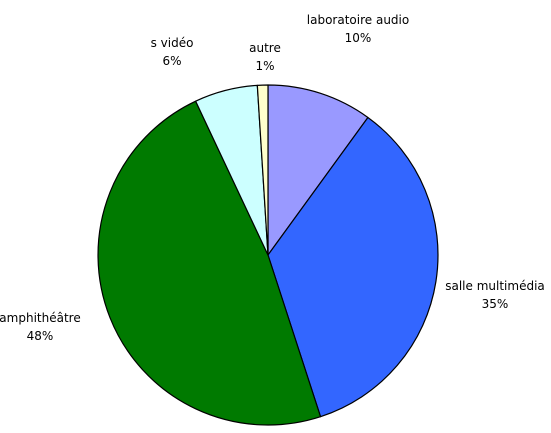 Image resolution: width=551 pixels, height=433 pixels. What do you see at coordinates (172, 43) in the screenshot?
I see `slice-label-3: s vidéo` at bounding box center [172, 43].